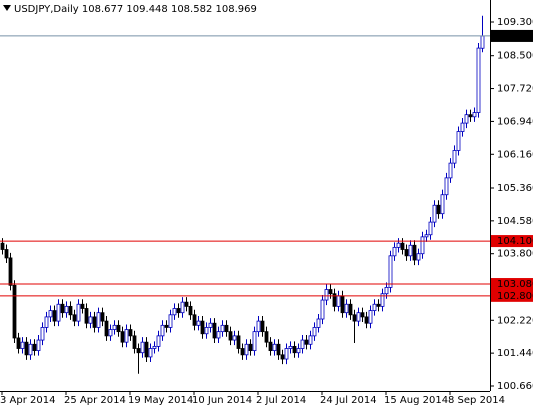 The height and width of the screenshot is (408, 533). What do you see at coordinates (515, 284) in the screenshot?
I see `level-label: 103.080` at bounding box center [515, 284].